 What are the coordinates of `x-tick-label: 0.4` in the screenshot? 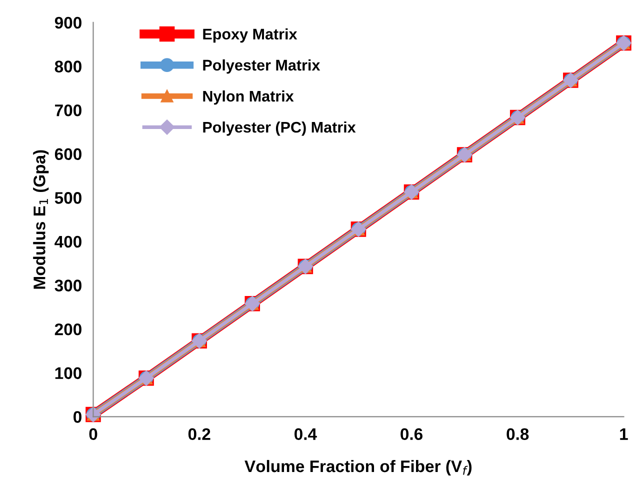 It's located at (305, 434).